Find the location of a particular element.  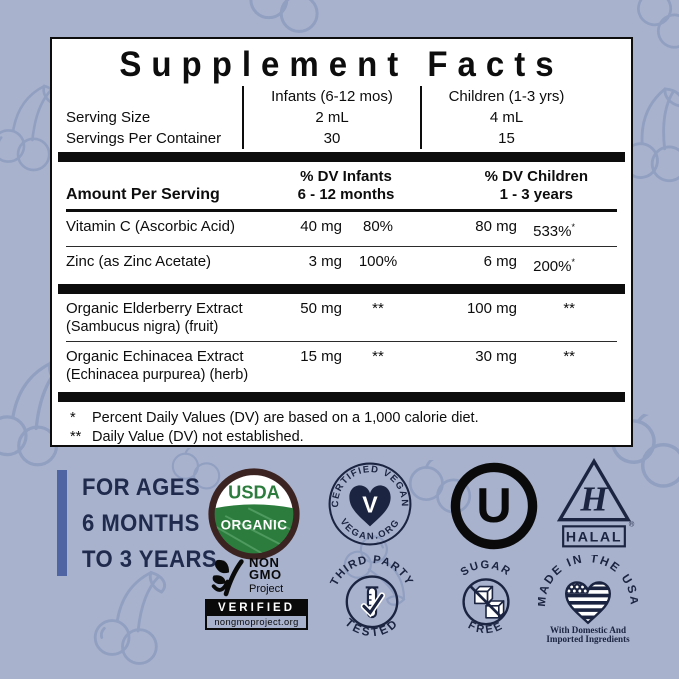

svg-text: FREE is located at coordinates (486, 627).